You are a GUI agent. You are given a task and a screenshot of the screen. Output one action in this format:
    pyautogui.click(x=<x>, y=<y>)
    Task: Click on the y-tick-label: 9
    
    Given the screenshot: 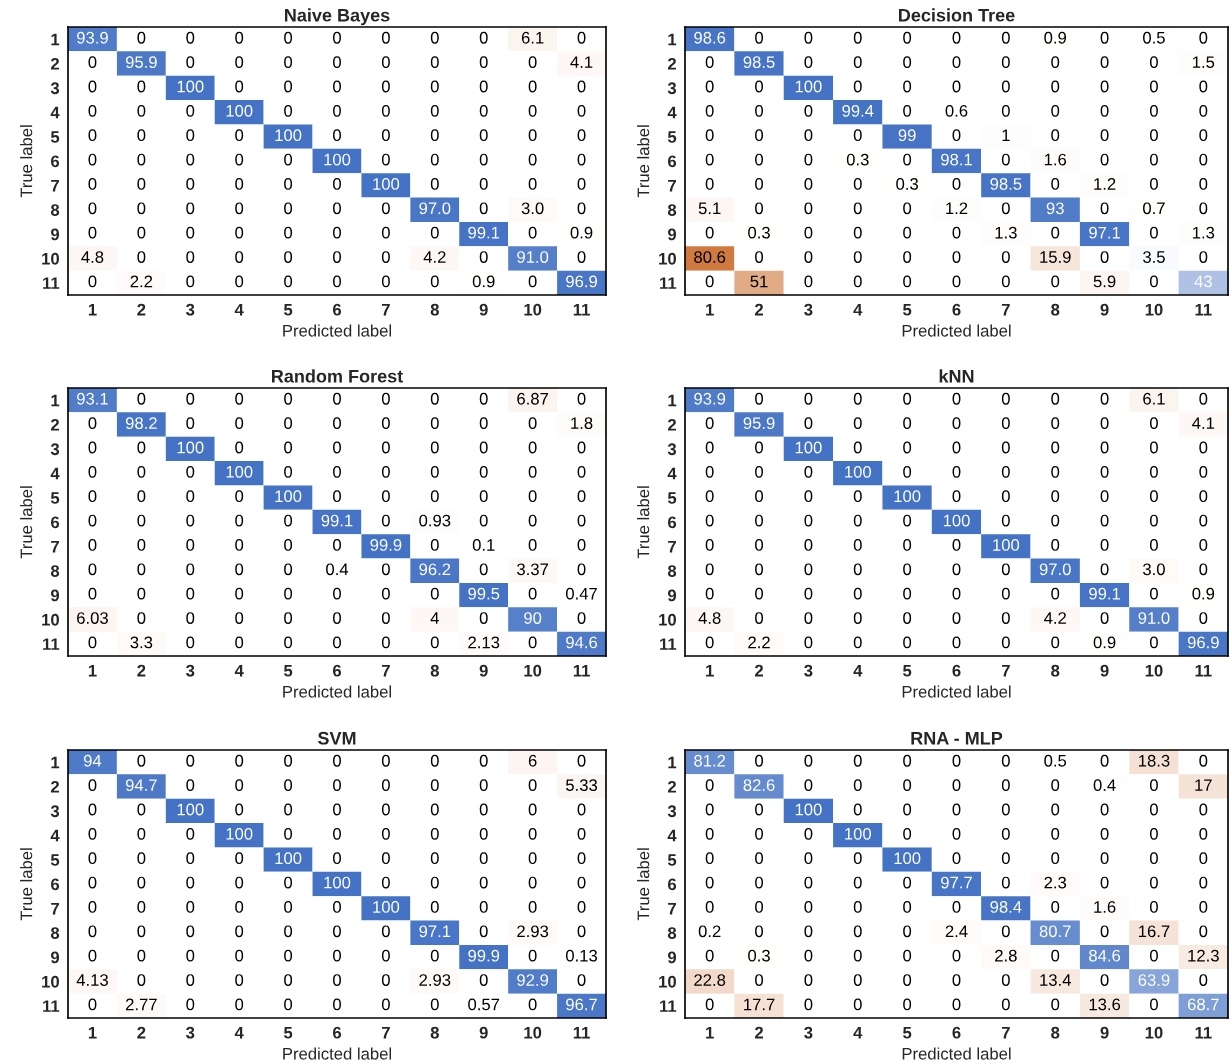 What is the action you would take?
    pyautogui.click(x=55, y=595)
    